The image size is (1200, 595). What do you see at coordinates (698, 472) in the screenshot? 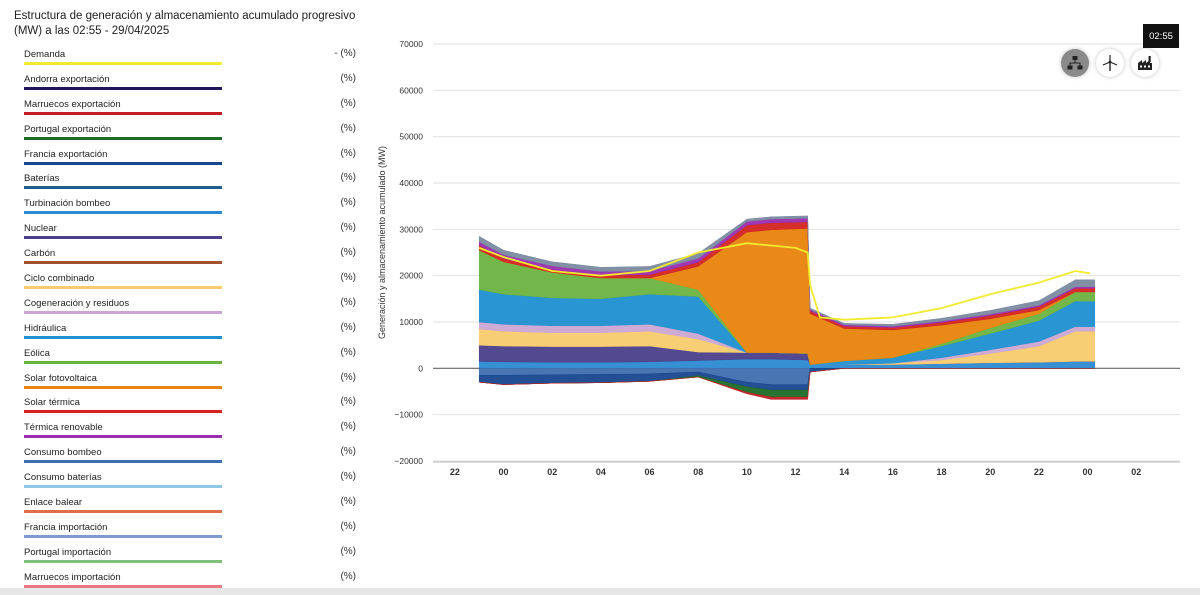
I see `x-tick-label: 08` at bounding box center [698, 472].